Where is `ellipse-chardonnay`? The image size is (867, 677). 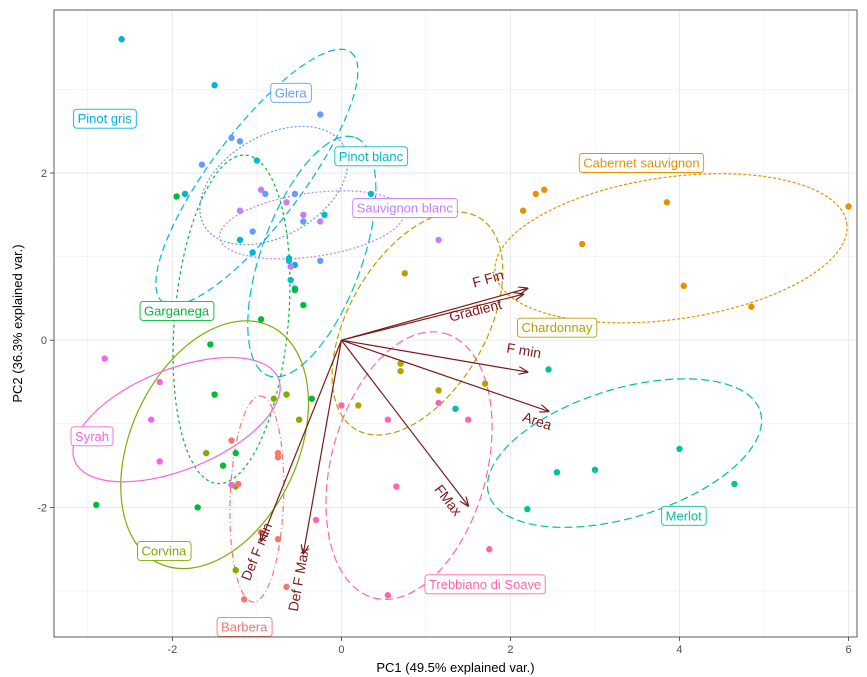 ellipse-chardonnay is located at coordinates (417, 323).